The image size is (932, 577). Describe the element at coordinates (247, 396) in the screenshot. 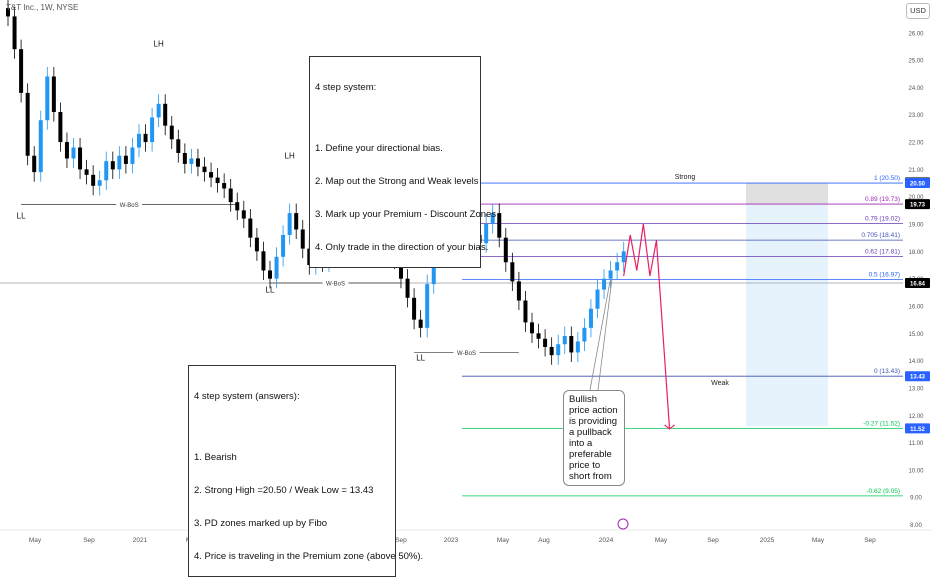

I see `answers-note-title: 4 step system (answers):` at that location.